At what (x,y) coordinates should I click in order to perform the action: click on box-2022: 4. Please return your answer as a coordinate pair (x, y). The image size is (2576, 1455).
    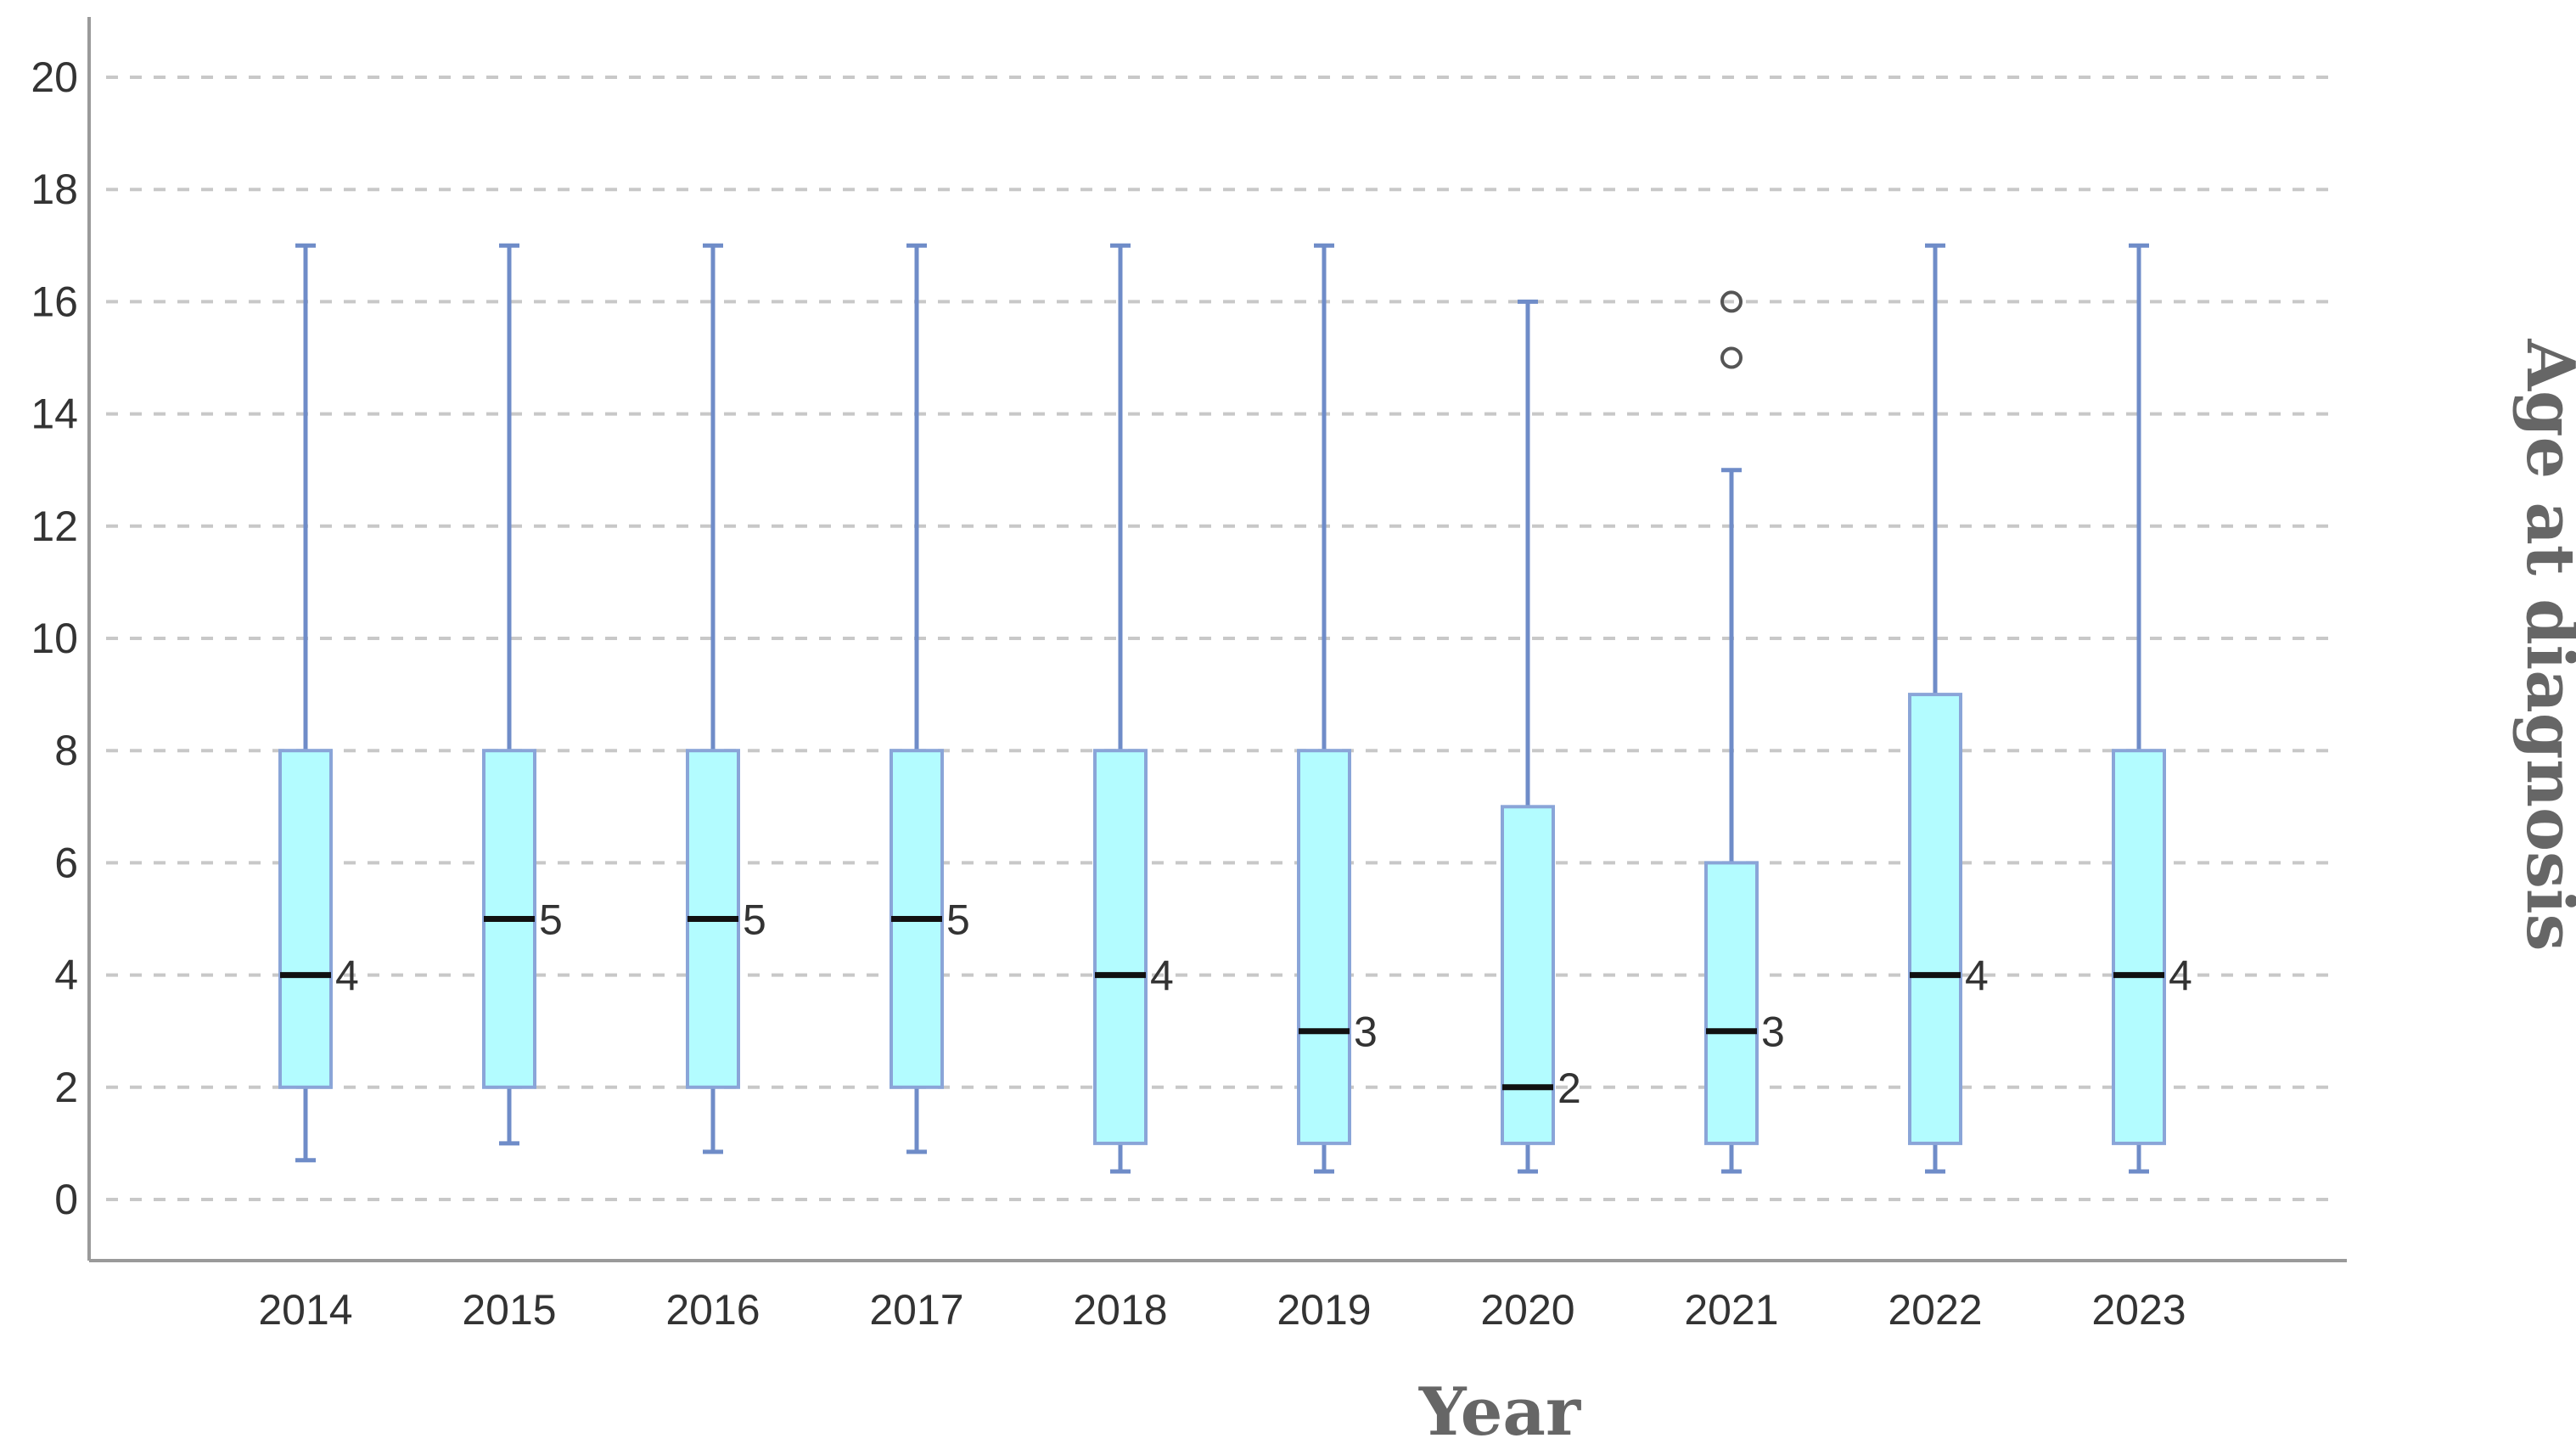
    Looking at the image, I should click on (1948, 708).